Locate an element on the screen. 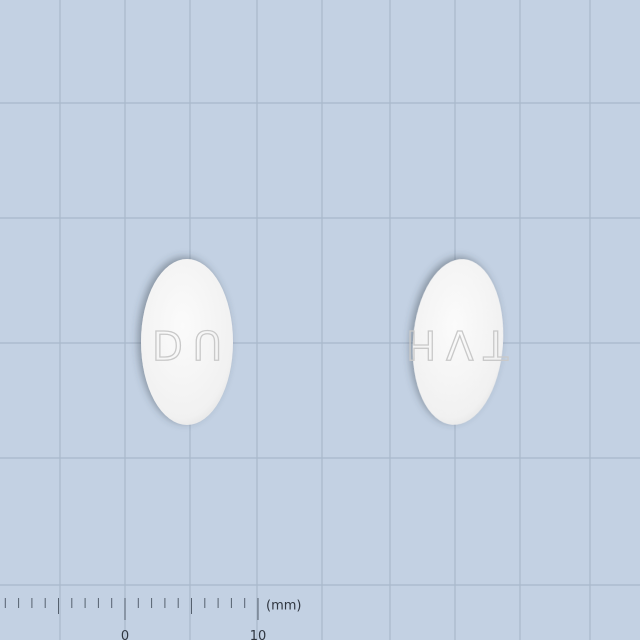 This screenshot has height=640, width=640. tablet: HVT is located at coordinates (461, 342).